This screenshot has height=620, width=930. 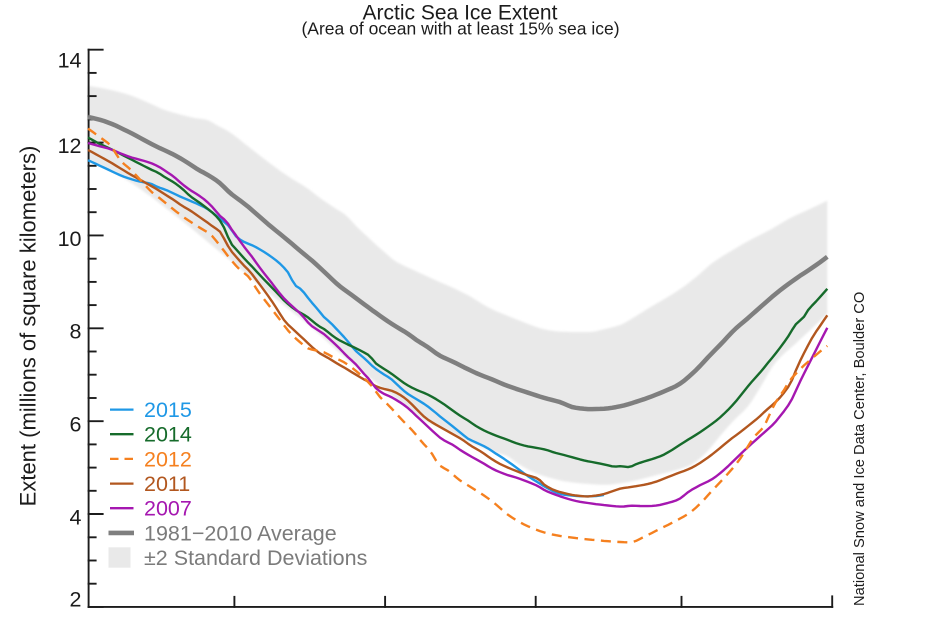 What do you see at coordinates (255, 558) in the screenshot?
I see `svg-text: ±2 Standard Deviations` at bounding box center [255, 558].